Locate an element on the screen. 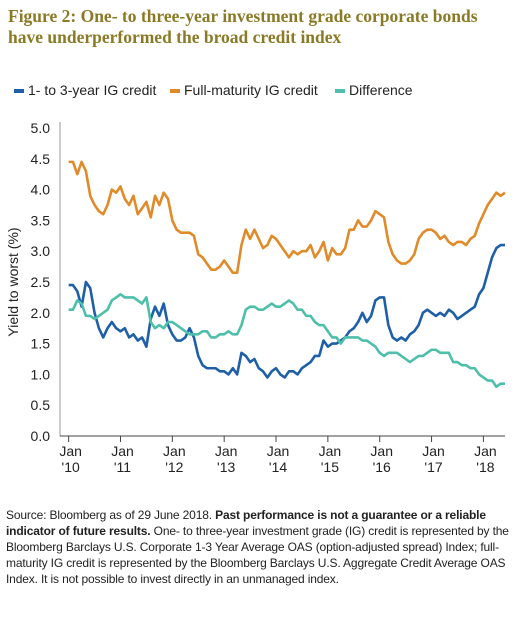 This screenshot has width=517, height=621. y-tick-label: 2.0 is located at coordinates (41, 313).